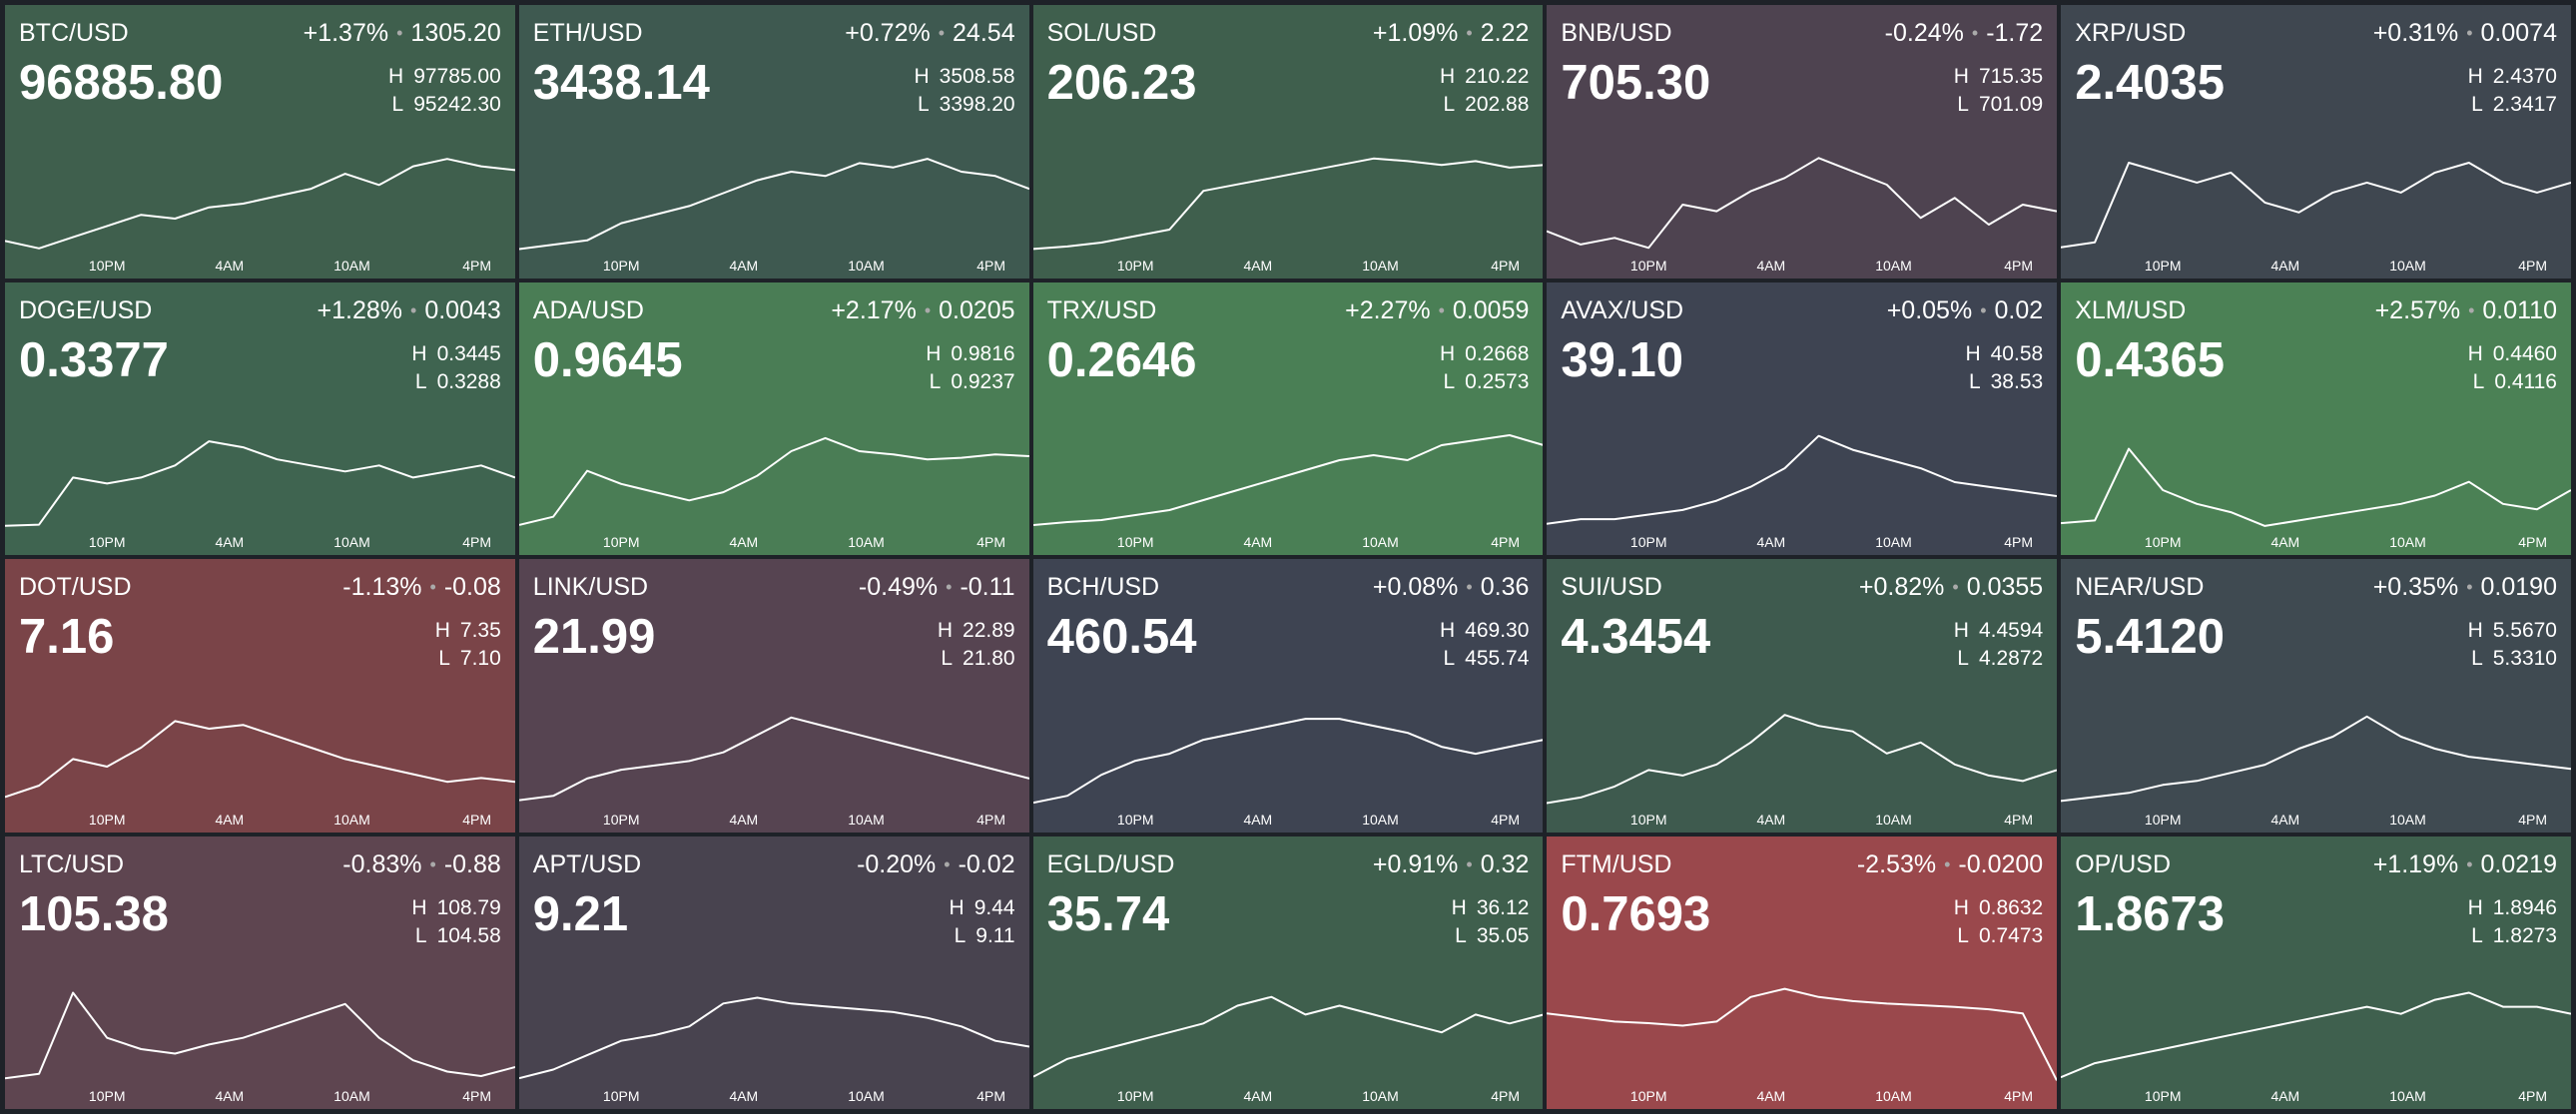 The height and width of the screenshot is (1114, 2576). Describe the element at coordinates (2150, 637) in the screenshot. I see `price: 5.4120` at that location.